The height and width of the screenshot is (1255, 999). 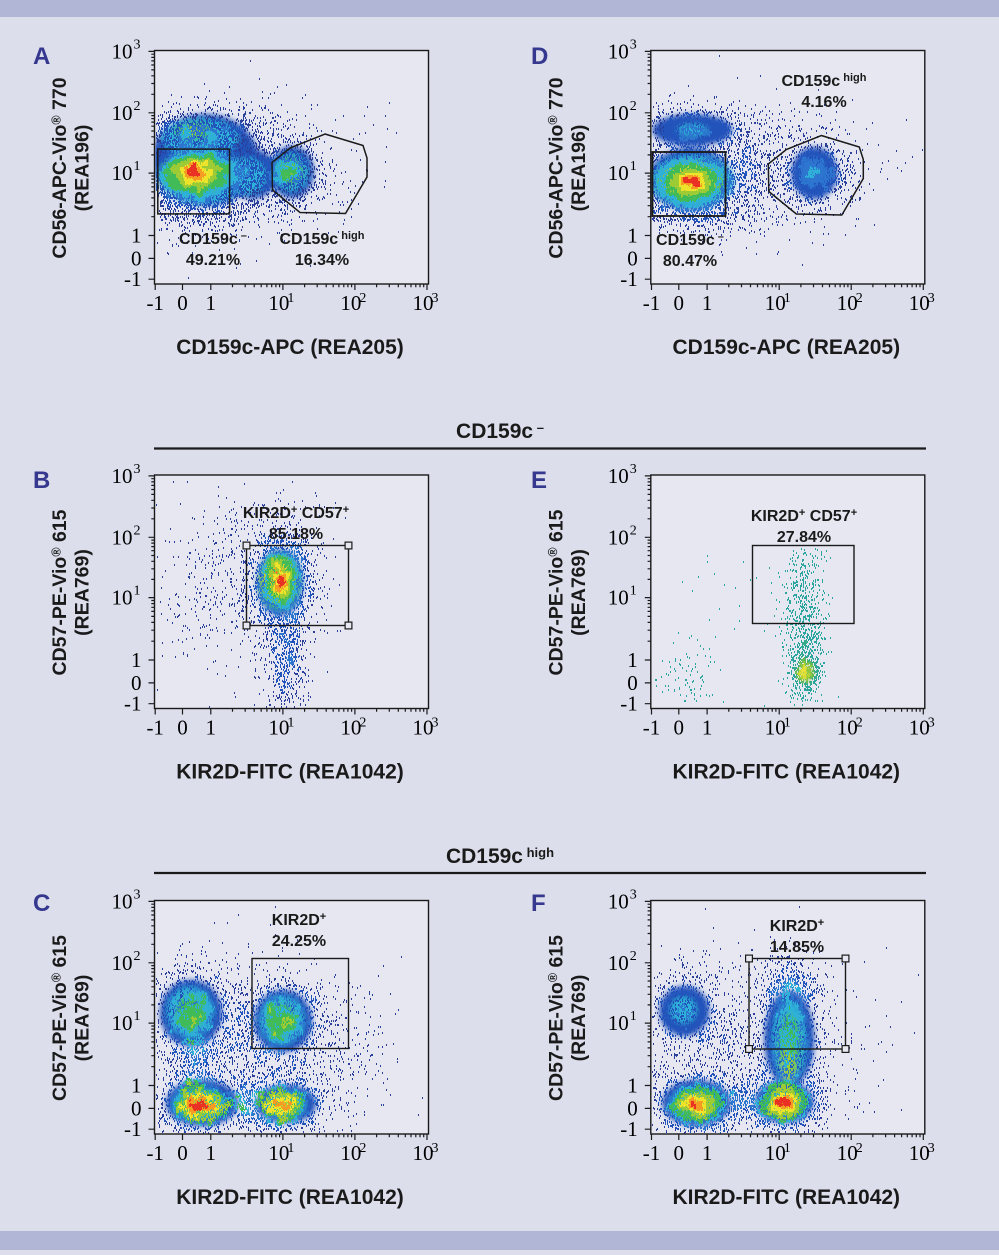 I want to click on svg-text: 16.34%, so click(x=322, y=260).